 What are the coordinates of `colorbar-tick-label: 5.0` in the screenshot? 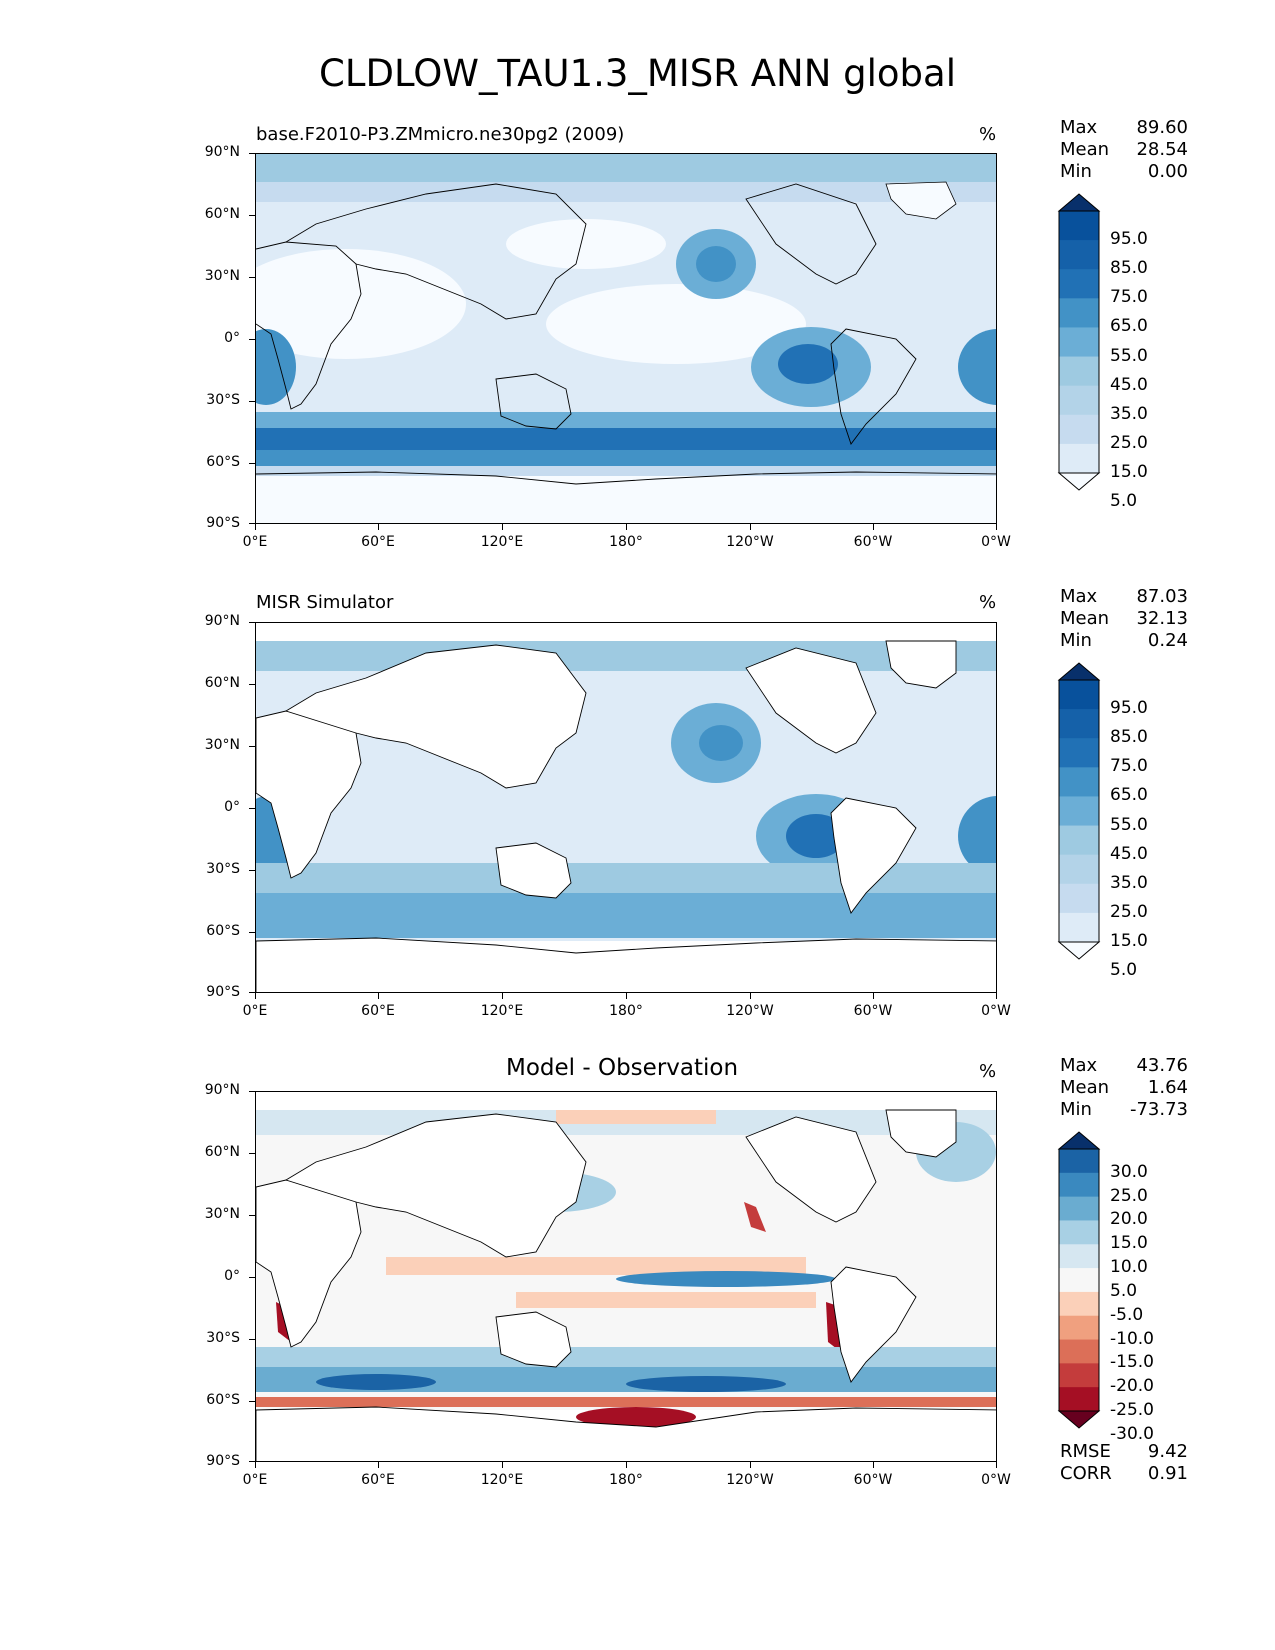 It's located at (1124, 970).